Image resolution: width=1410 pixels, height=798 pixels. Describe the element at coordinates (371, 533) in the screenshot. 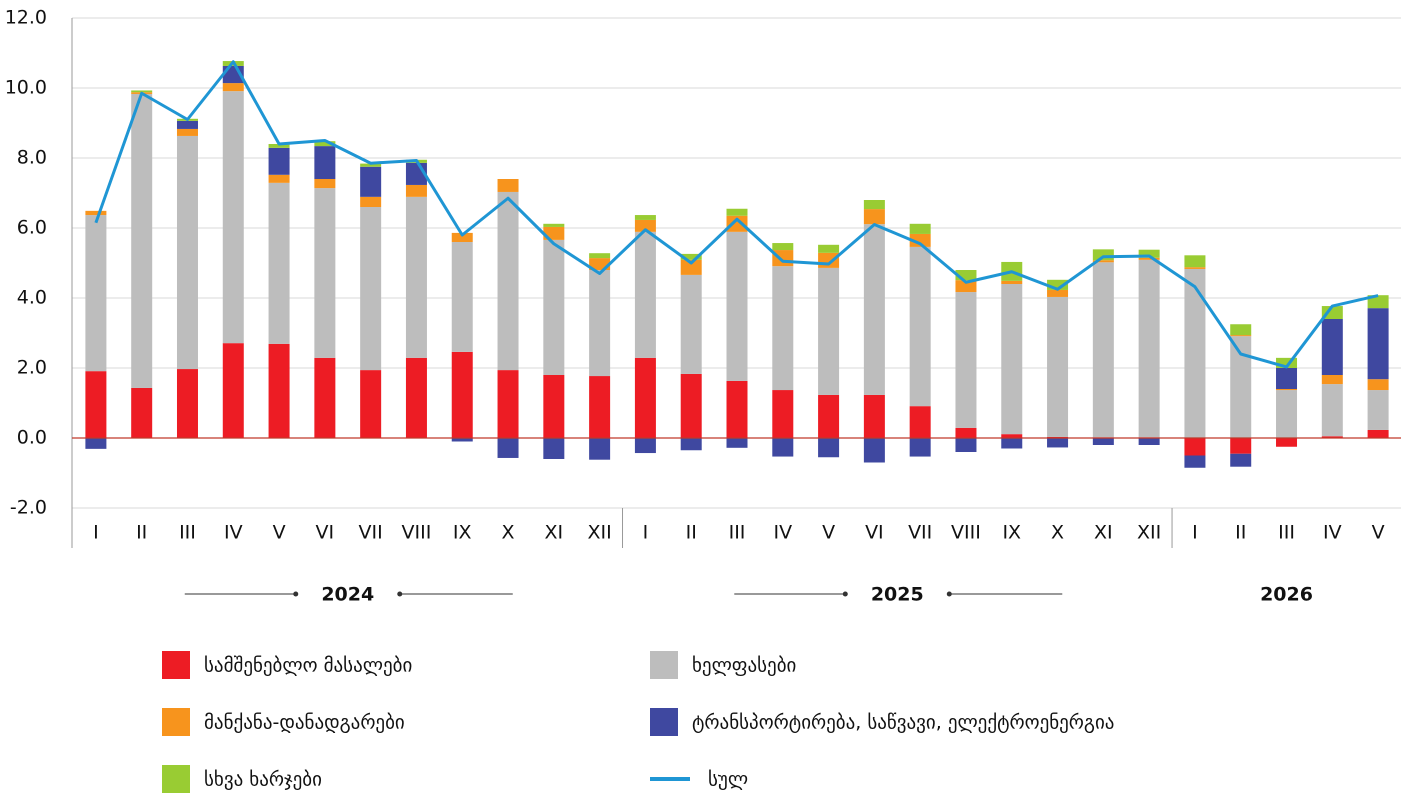

I see `x-tick-label: VII` at that location.